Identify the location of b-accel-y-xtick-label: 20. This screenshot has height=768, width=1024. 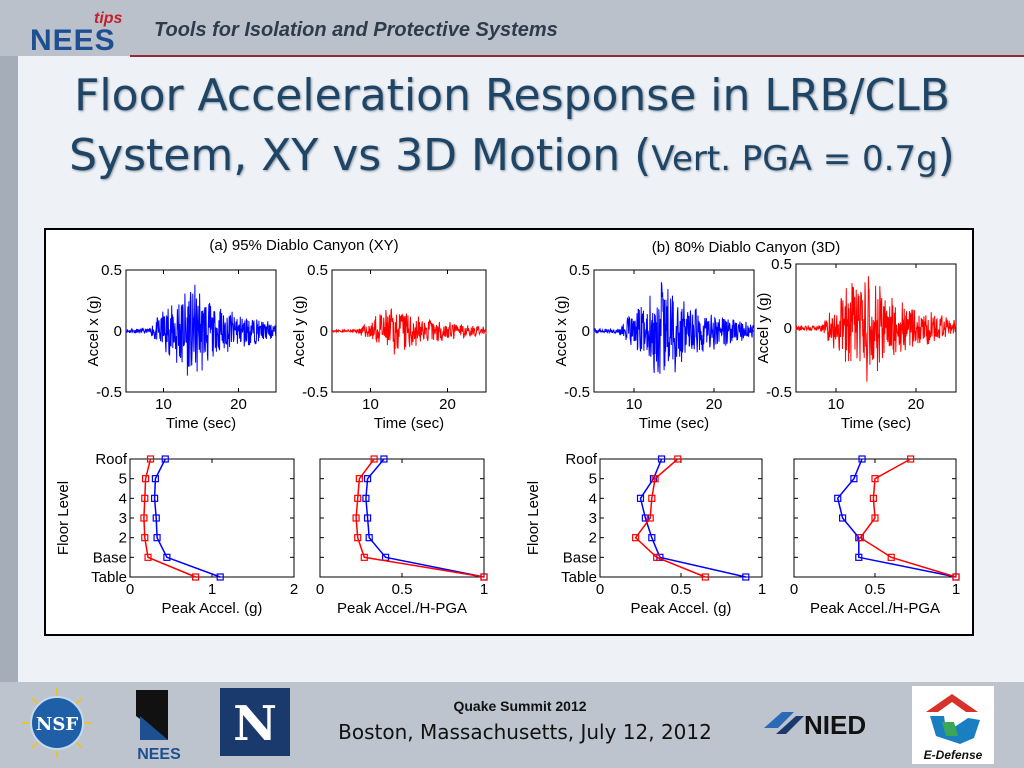
(916, 404).